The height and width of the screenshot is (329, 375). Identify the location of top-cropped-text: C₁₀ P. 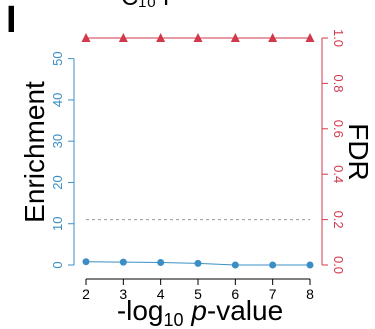
(150, 5).